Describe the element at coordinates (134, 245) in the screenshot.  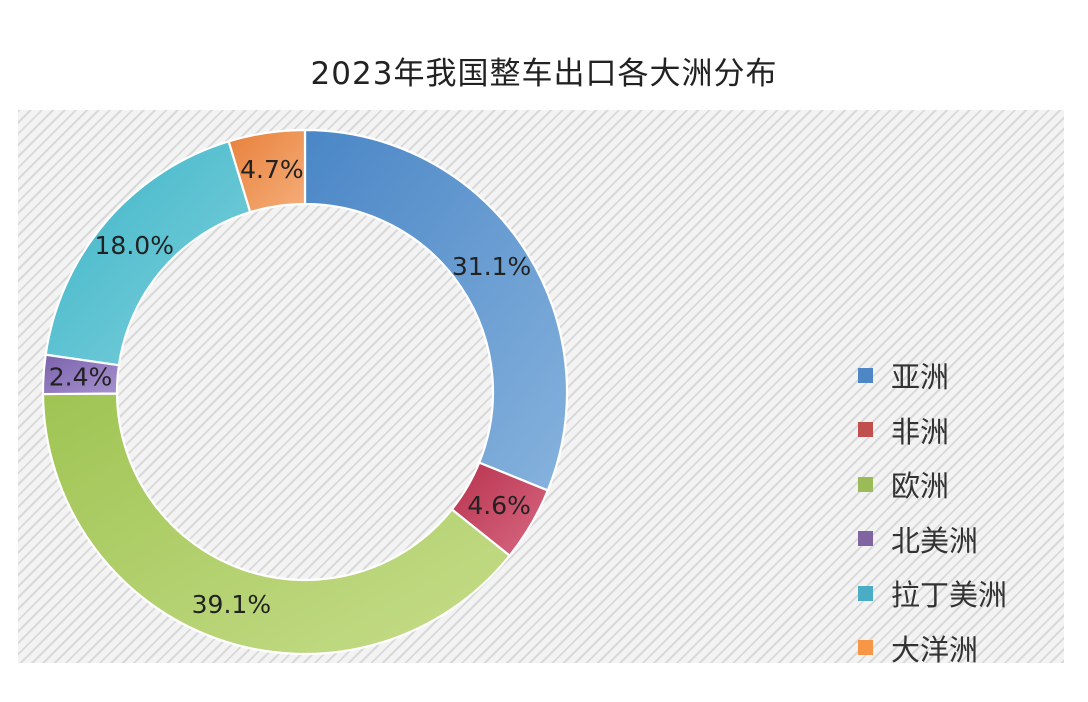
I see `slice-label-4: 18.0%` at that location.